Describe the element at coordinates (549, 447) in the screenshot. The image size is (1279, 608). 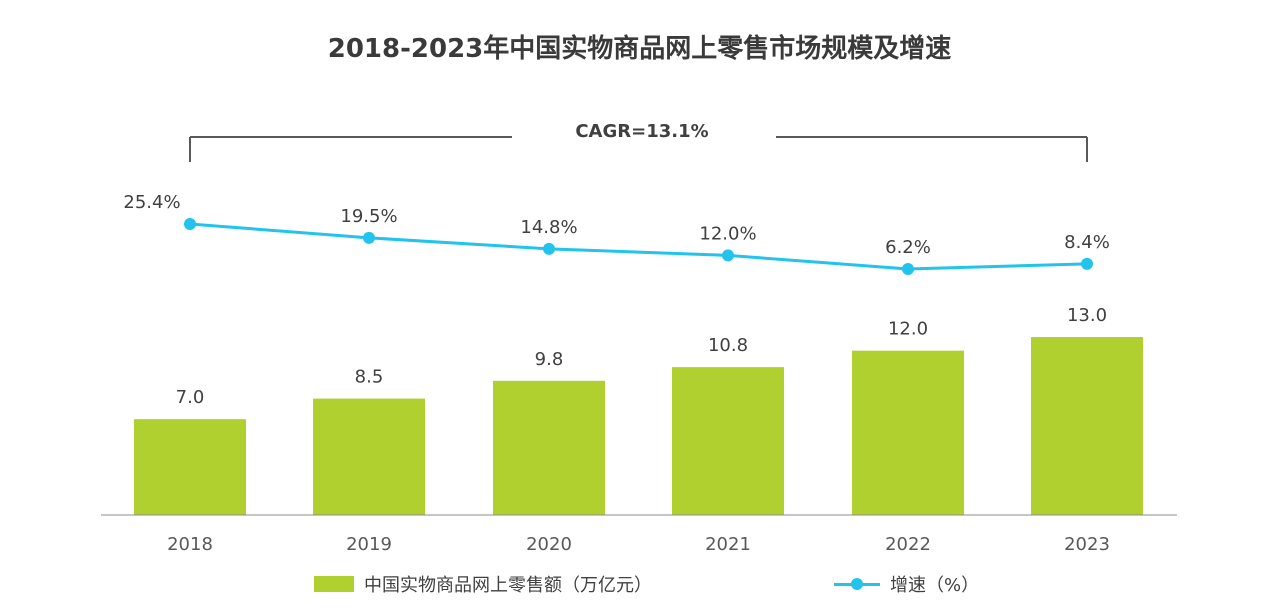
I see `bar-2020` at that location.